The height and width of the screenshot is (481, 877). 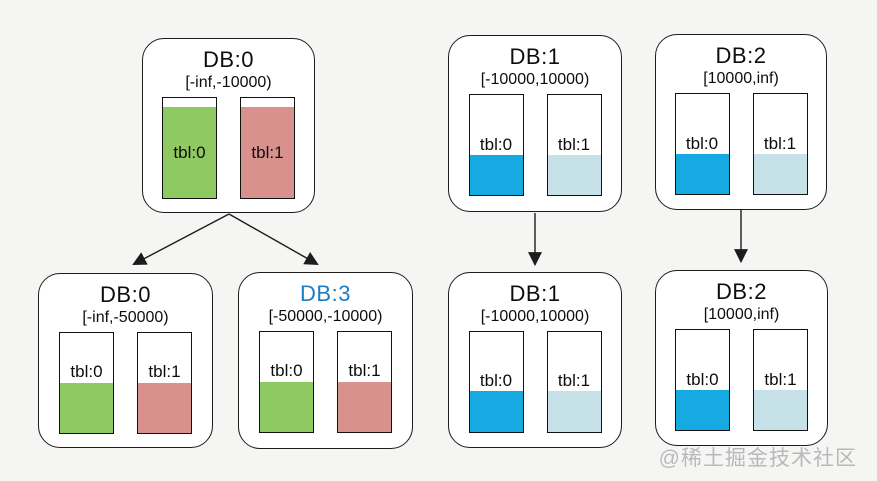 I want to click on arrow-top-db0-to-bottom-db3, so click(x=273, y=239).